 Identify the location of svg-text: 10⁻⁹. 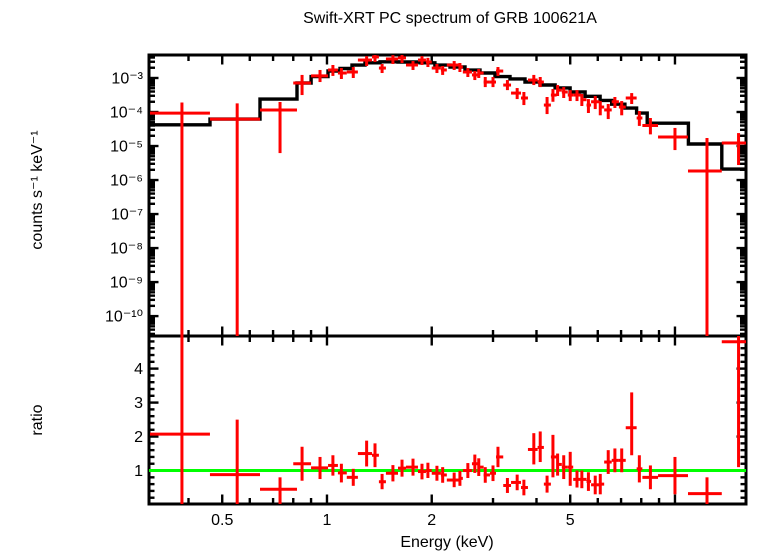
(126, 283).